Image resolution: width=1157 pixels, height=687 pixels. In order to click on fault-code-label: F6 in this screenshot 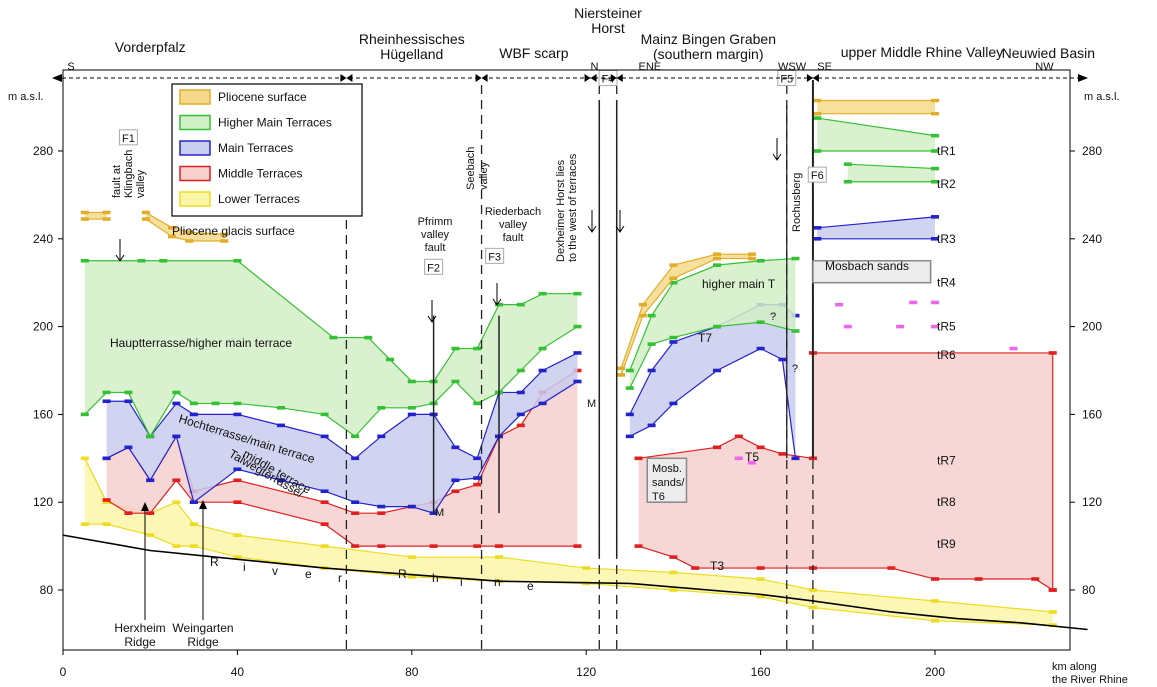, I will do `click(817, 176)`.